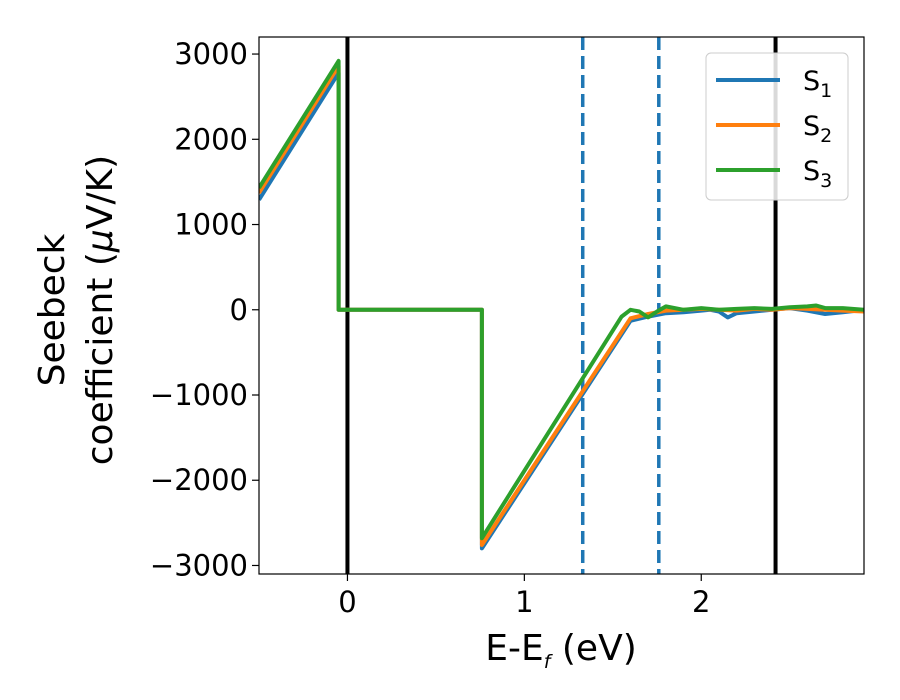 The height and width of the screenshot is (700, 900). What do you see at coordinates (199, 565) in the screenshot?
I see `y-tick-label-6: −3000` at bounding box center [199, 565].